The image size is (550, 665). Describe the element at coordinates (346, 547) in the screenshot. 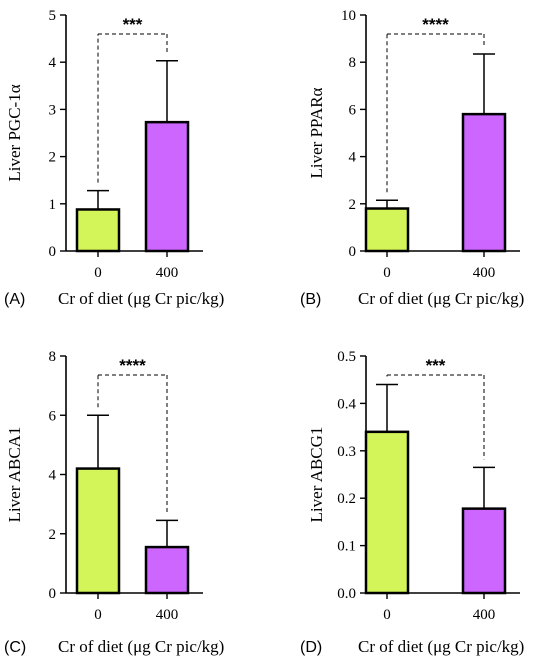

I see `y-tick-label: 0.1` at that location.